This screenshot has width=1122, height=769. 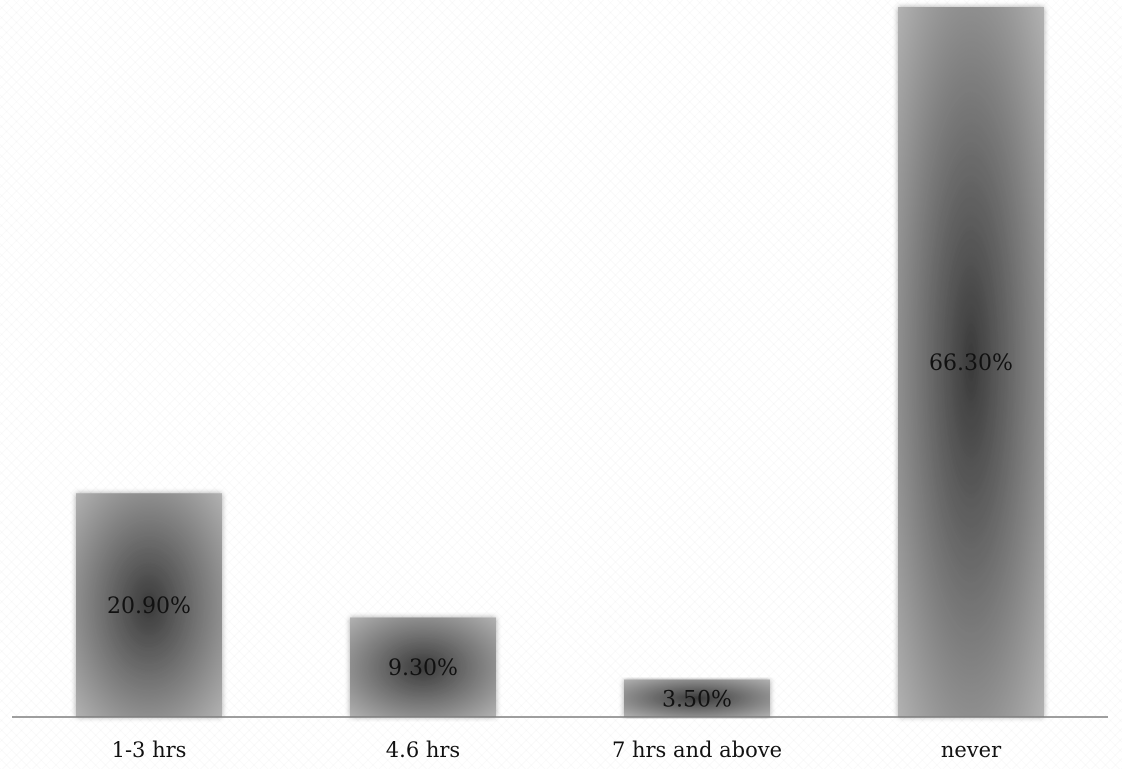 I want to click on data-label-1: 9.30%, so click(x=423, y=668).